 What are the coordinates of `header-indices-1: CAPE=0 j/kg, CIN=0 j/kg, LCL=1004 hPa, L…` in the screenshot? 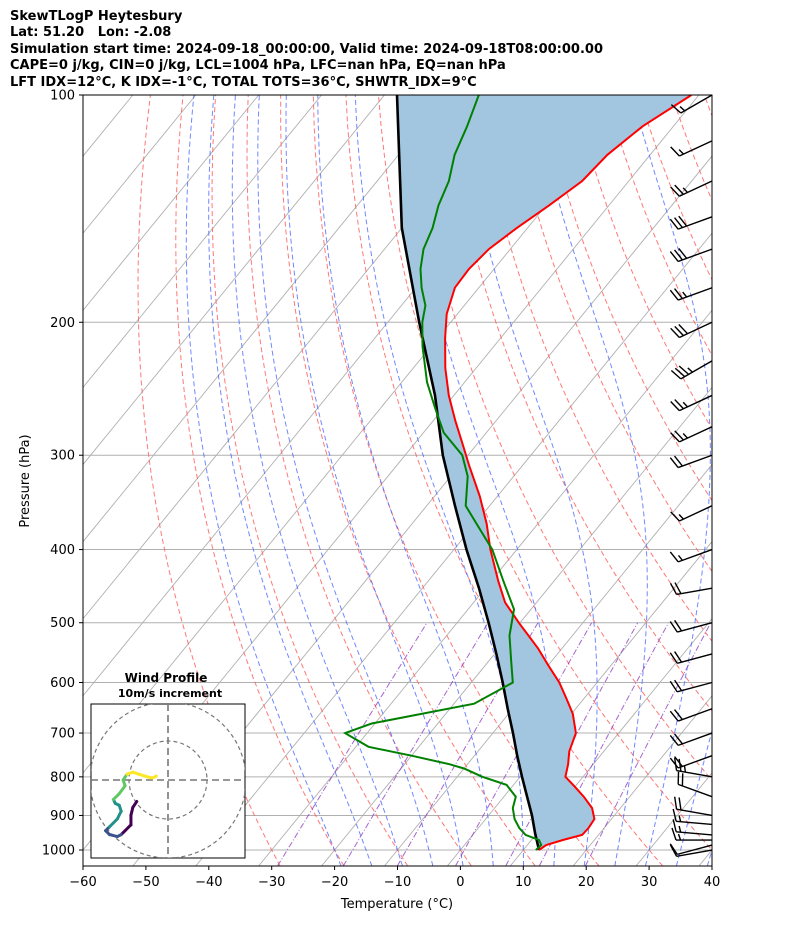 It's located at (258, 66).